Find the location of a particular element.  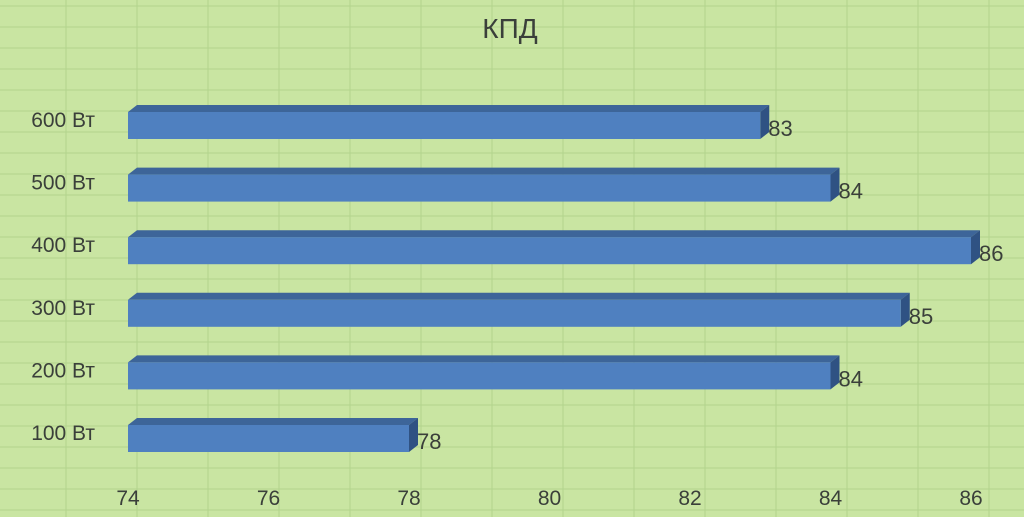

category-label: 100 Вт is located at coordinates (63, 433).